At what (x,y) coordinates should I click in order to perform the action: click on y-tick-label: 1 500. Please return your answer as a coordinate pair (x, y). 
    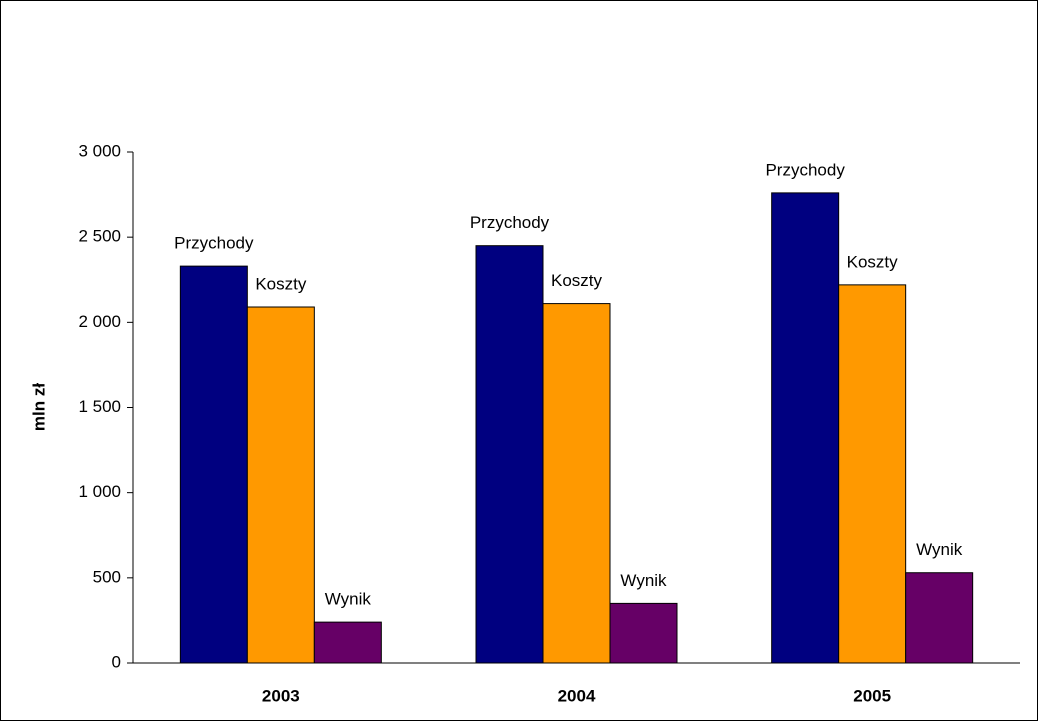
    Looking at the image, I should click on (99, 406).